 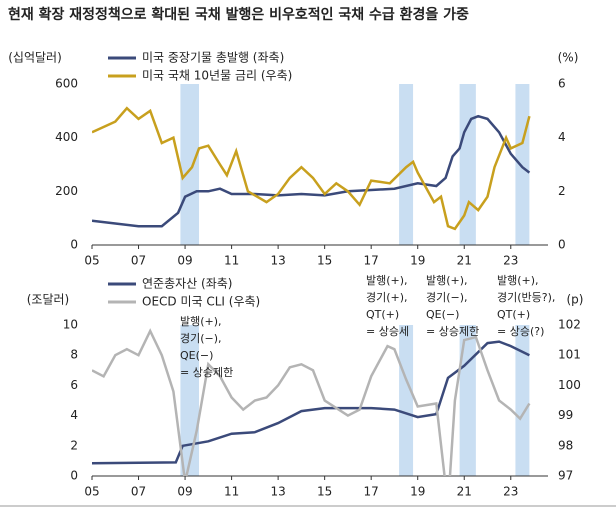 I want to click on annotation: 경기(반등?),, so click(x=526, y=297).